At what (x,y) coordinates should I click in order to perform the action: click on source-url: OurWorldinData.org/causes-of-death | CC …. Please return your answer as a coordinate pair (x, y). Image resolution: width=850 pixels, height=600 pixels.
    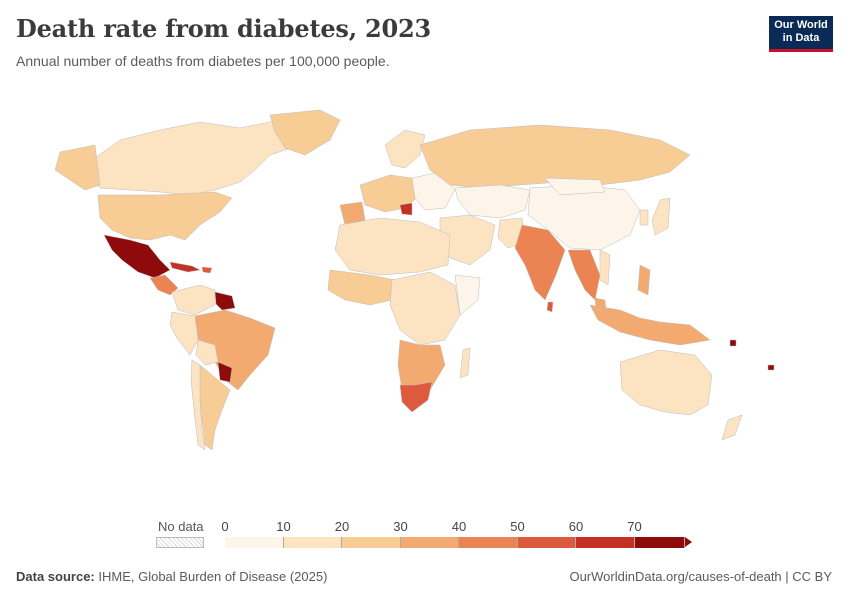
    Looking at the image, I should click on (700, 576).